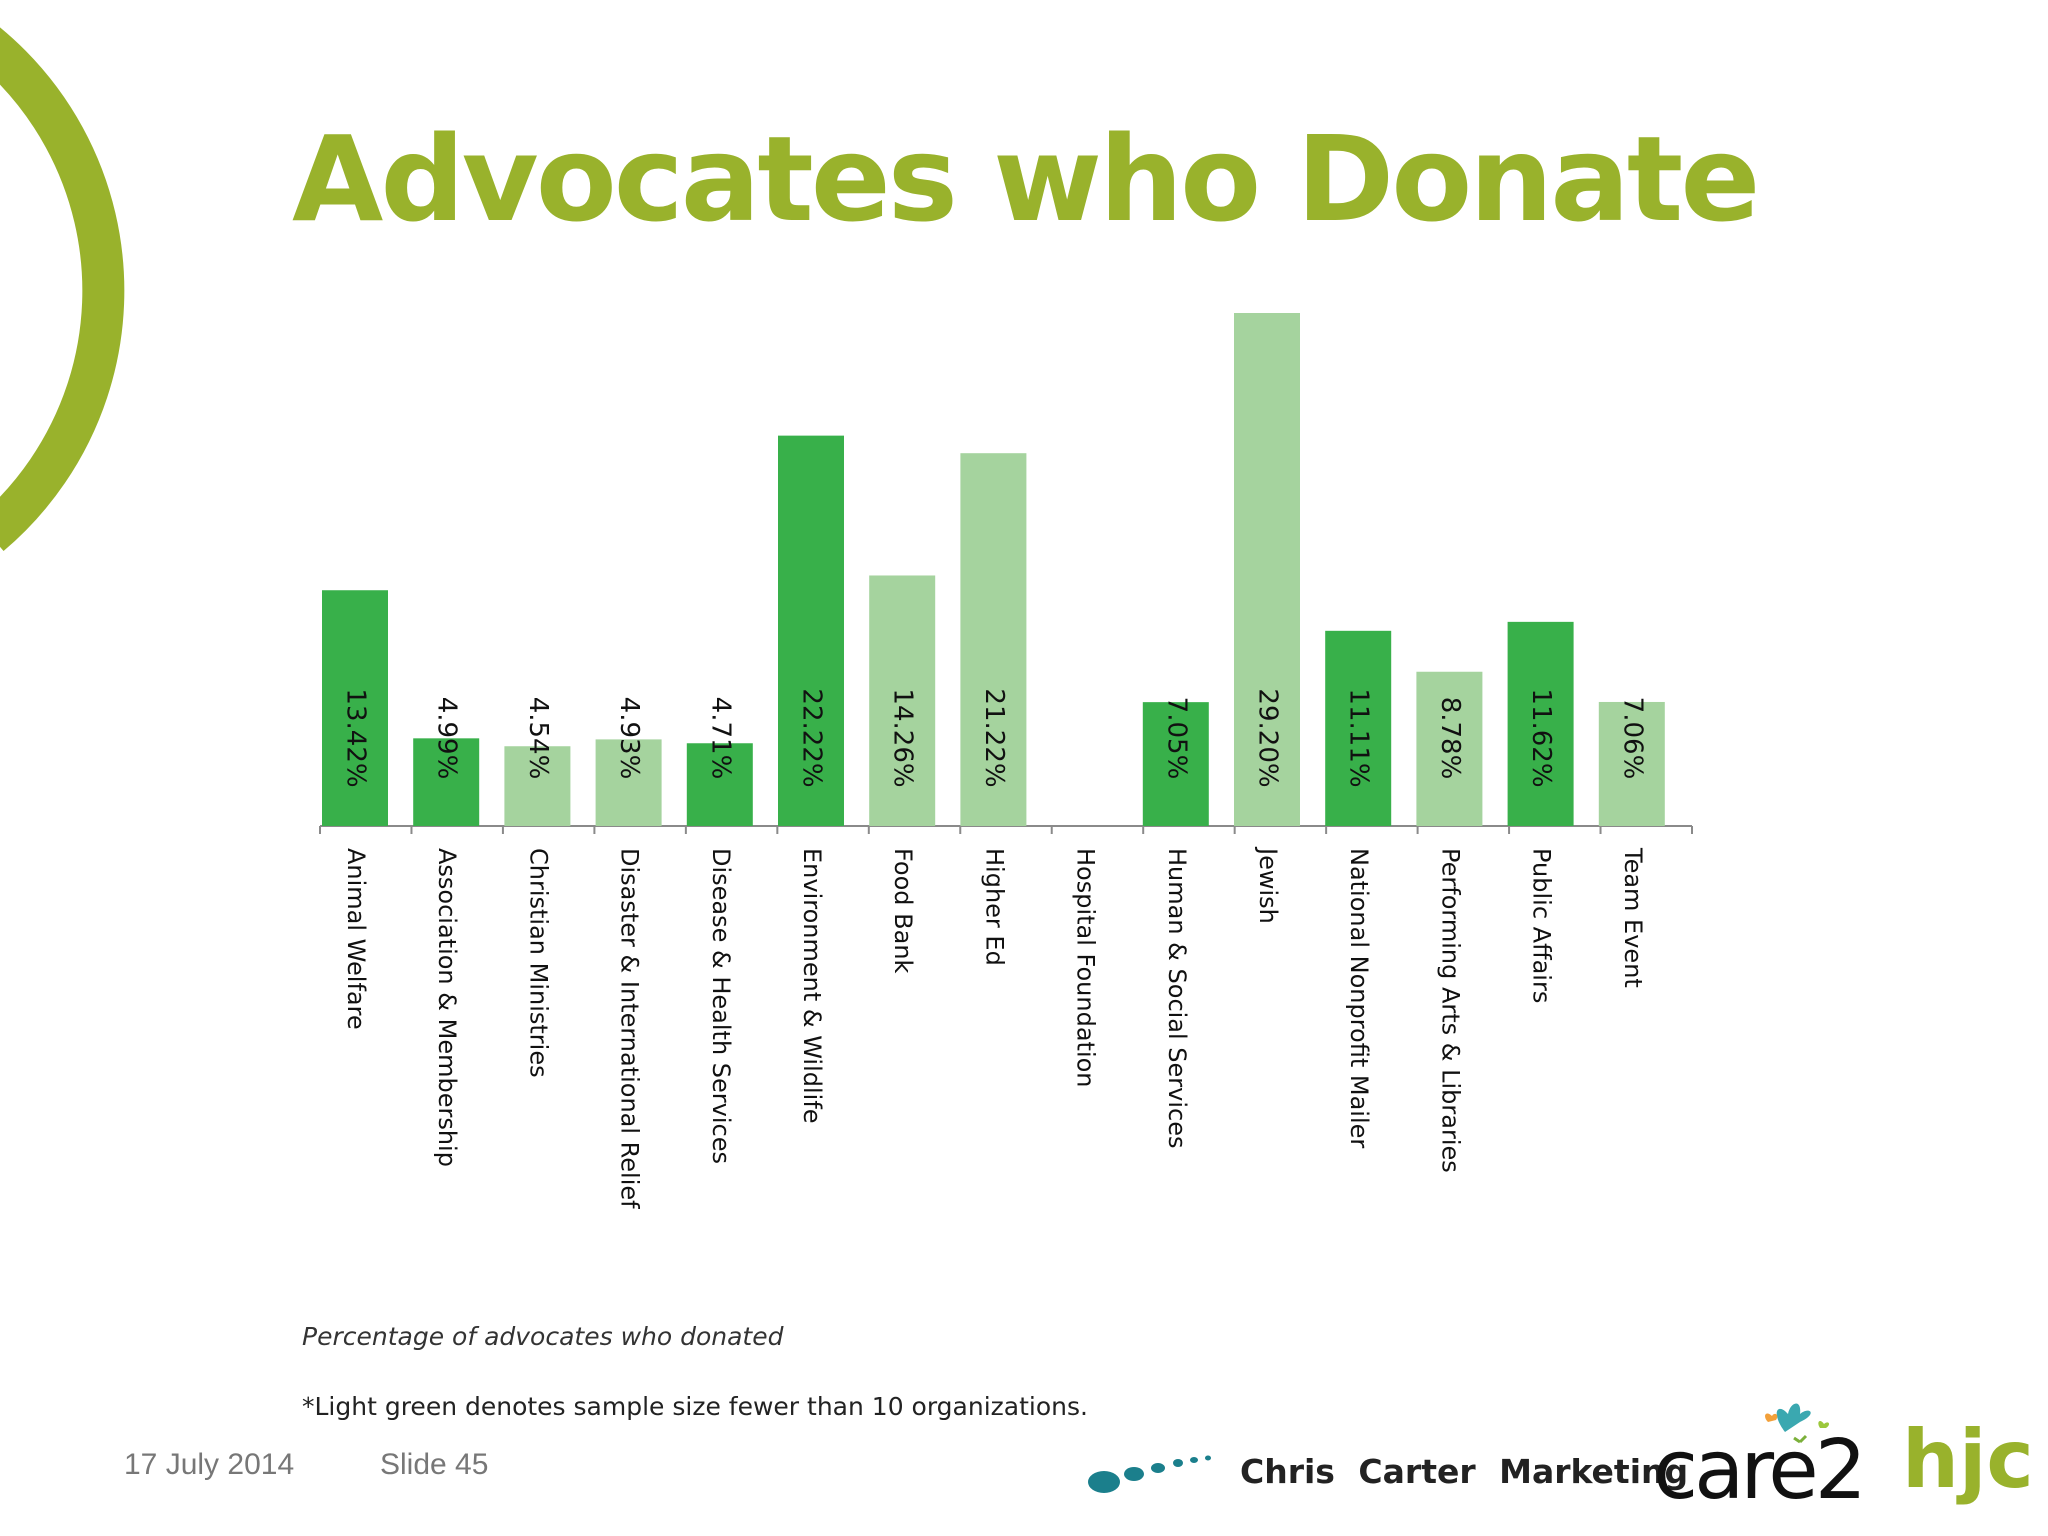 The height and width of the screenshot is (1536, 2048). I want to click on x-tick-label: Jewish, so click(1268, 885).